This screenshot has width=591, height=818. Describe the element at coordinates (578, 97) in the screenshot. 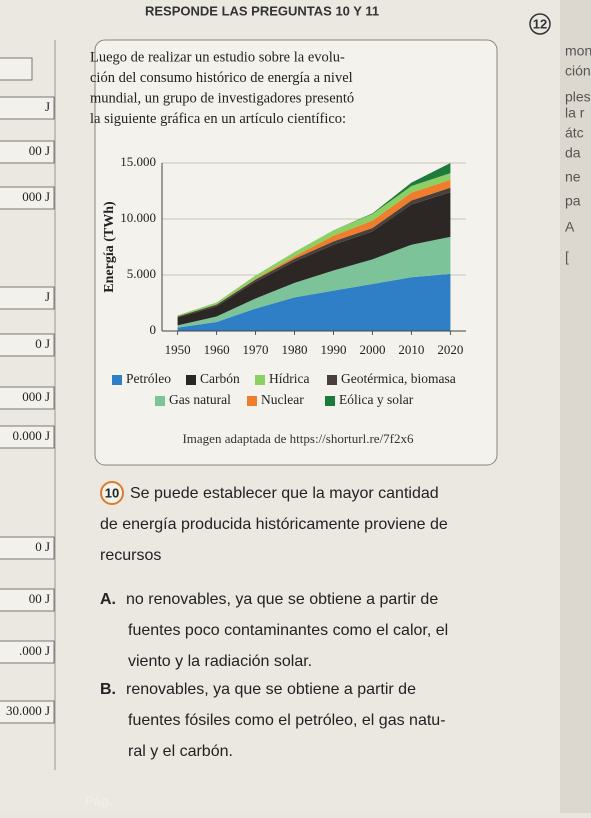

I see `margin-right-text: ples` at that location.